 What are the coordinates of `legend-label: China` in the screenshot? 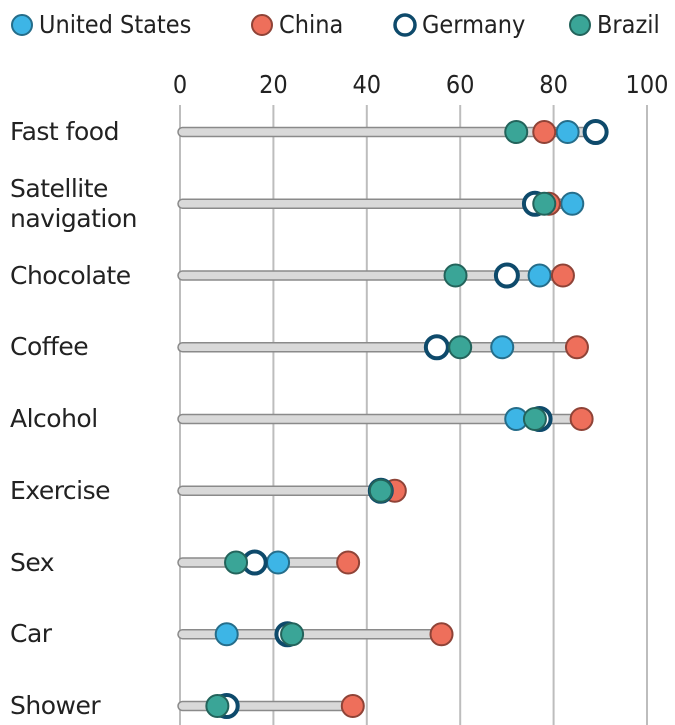 It's located at (311, 24).